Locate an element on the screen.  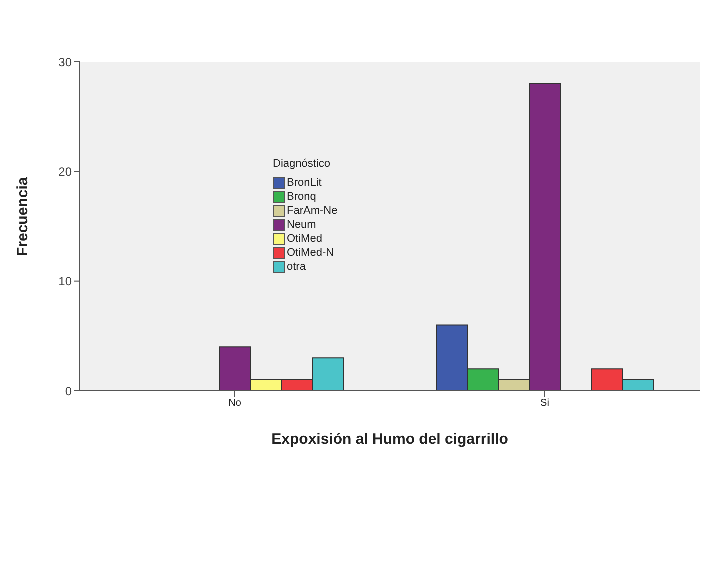
legend-label: BronLit is located at coordinates (304, 183).